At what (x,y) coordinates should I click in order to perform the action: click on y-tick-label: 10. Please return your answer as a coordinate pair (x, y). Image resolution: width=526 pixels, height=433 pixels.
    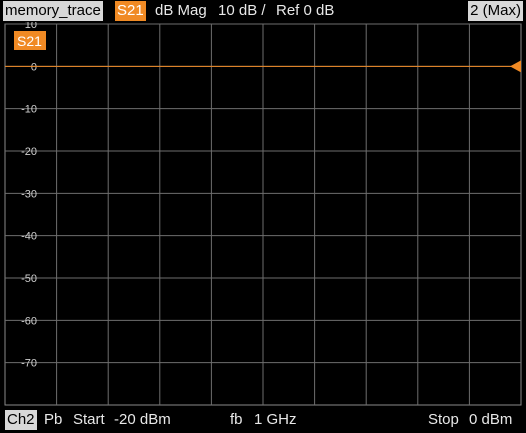
    Looking at the image, I should click on (31, 26).